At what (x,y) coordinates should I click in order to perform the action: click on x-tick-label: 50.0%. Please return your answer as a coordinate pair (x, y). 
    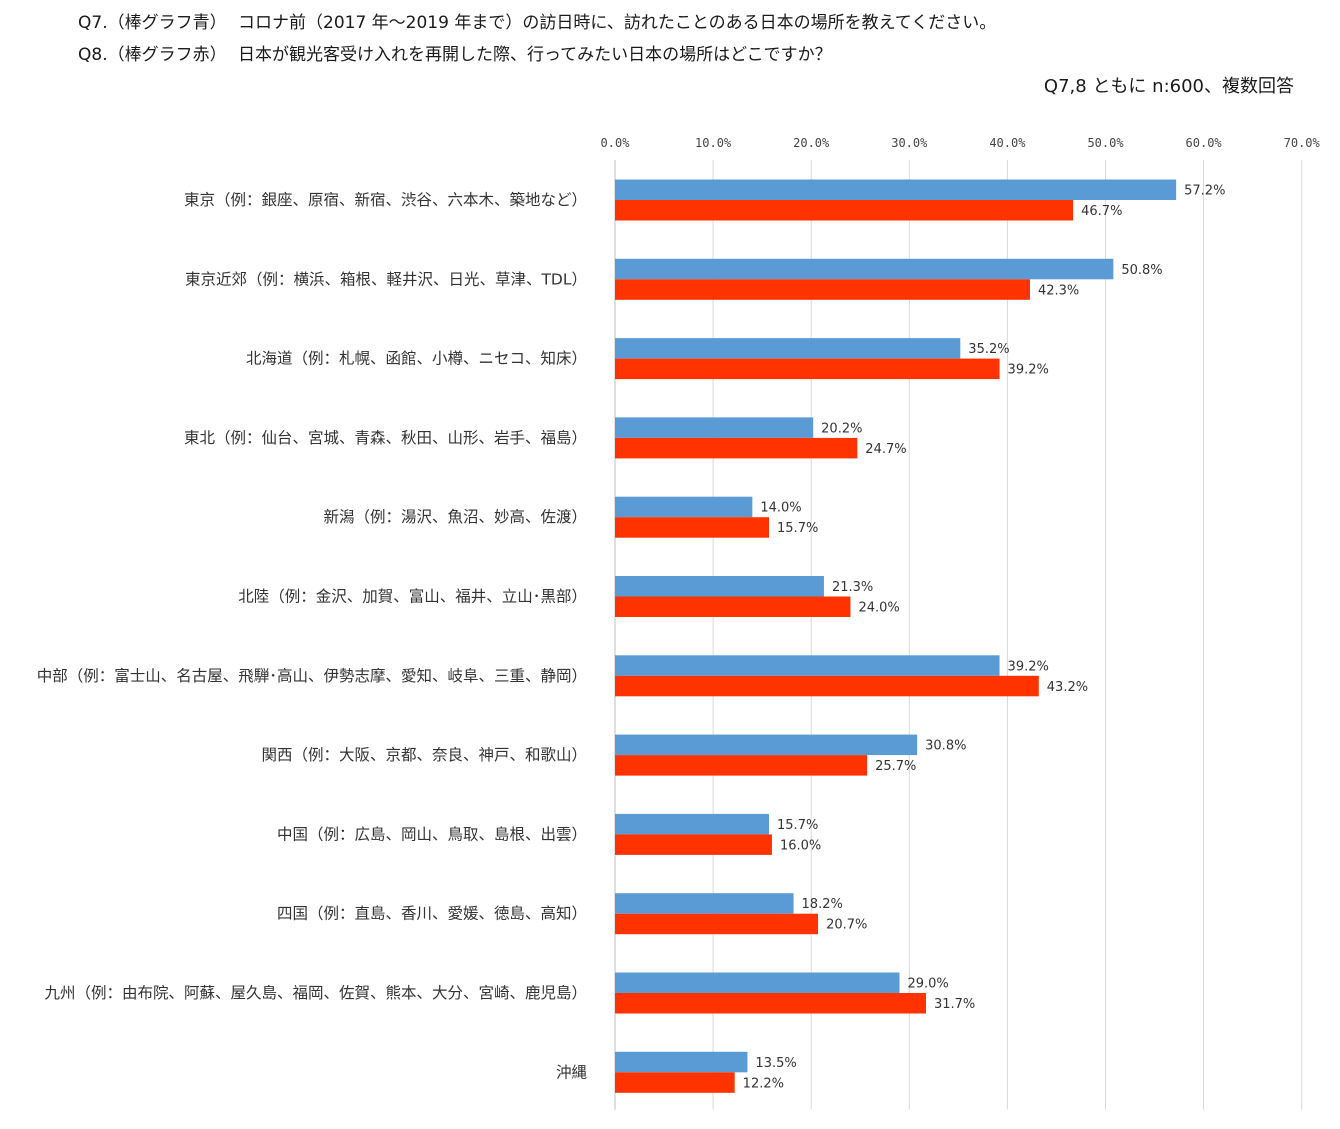
    Looking at the image, I should click on (1105, 143).